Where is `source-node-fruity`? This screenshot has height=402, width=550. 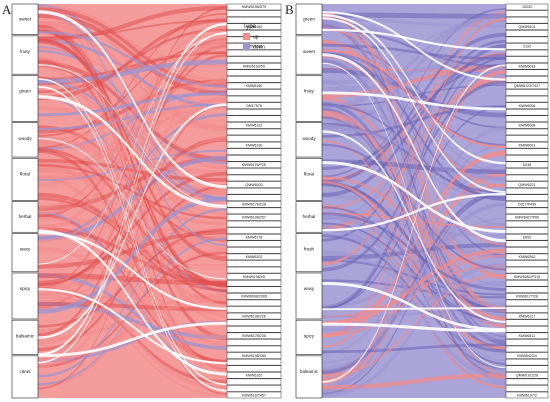
source-node-fruity is located at coordinates (25, 55).